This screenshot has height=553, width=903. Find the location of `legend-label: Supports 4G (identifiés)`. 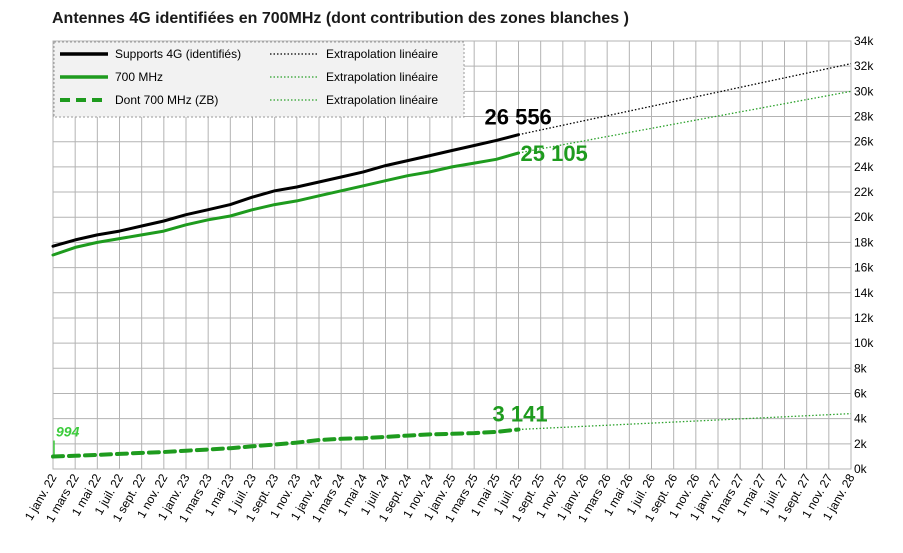

legend-label: Supports 4G (identifiés) is located at coordinates (178, 54).